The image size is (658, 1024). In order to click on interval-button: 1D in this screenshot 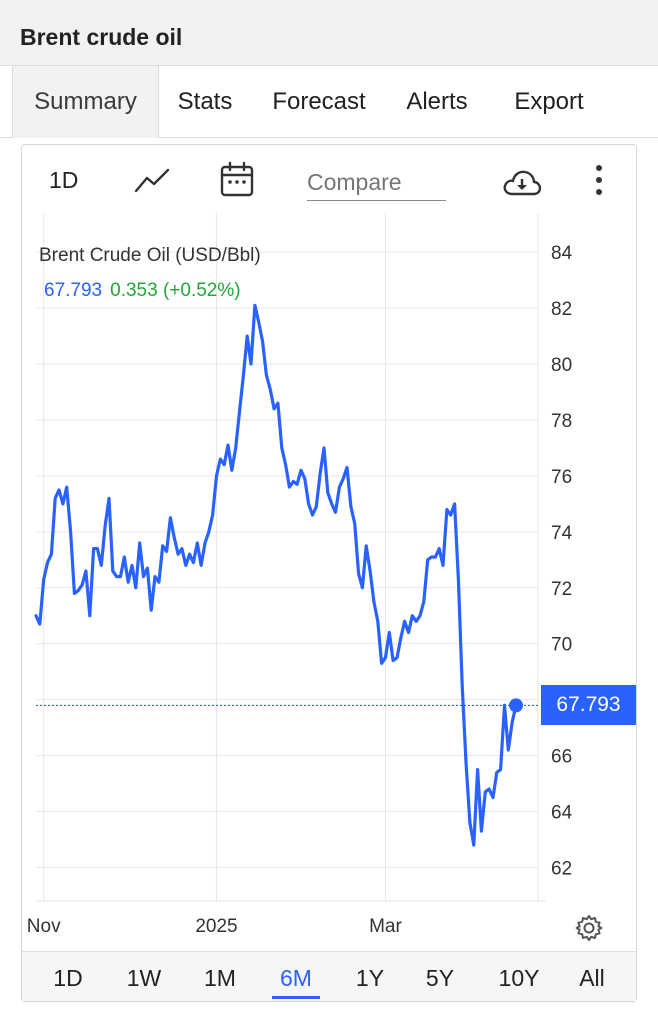, I will do `click(64, 180)`.